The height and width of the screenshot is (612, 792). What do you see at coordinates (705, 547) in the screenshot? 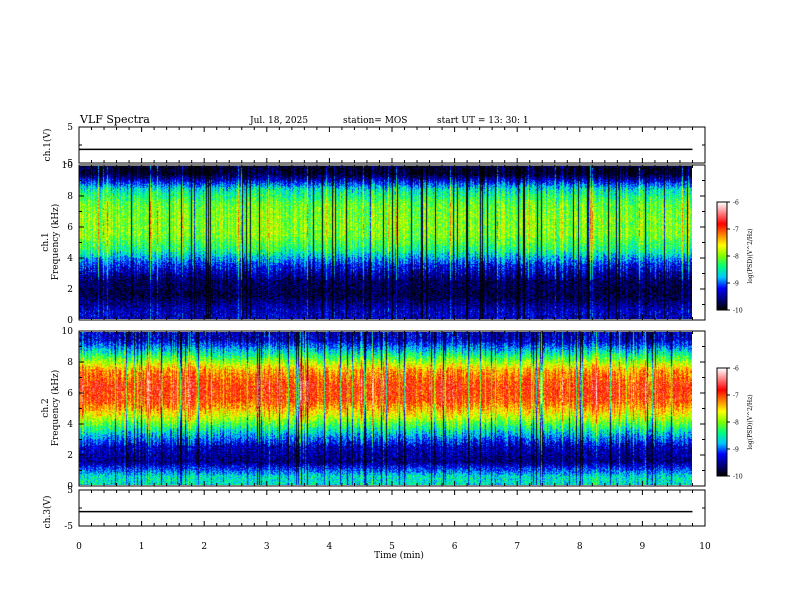
I see `x-tick-label: 10` at bounding box center [705, 547].